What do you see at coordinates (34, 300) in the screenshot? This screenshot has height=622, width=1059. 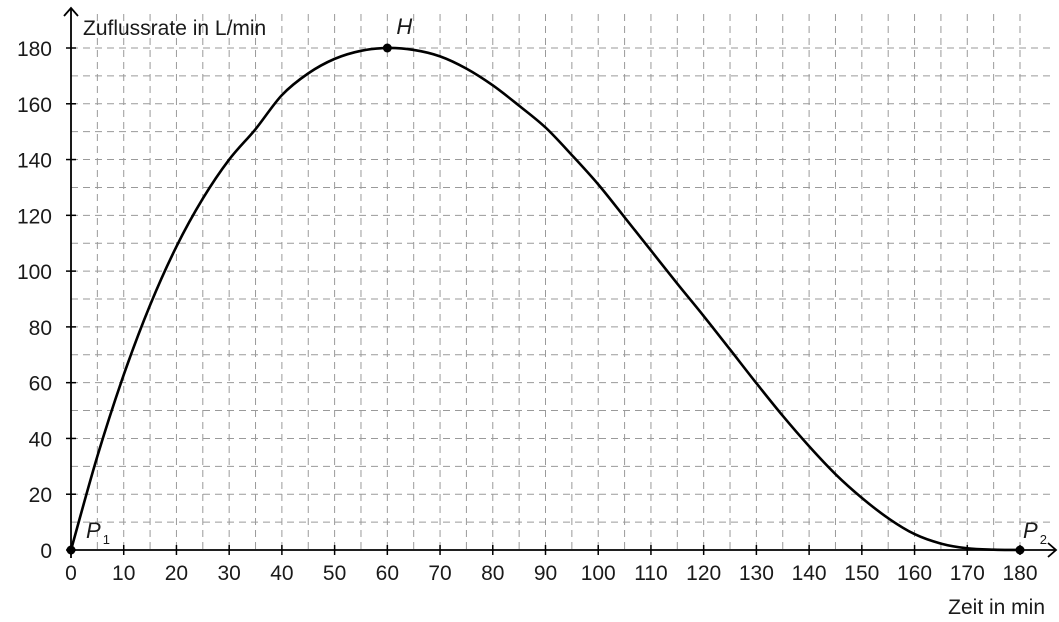 I see `y-tick-labels: 0 20 40 60 80 100 120 140 160 180` at bounding box center [34, 300].